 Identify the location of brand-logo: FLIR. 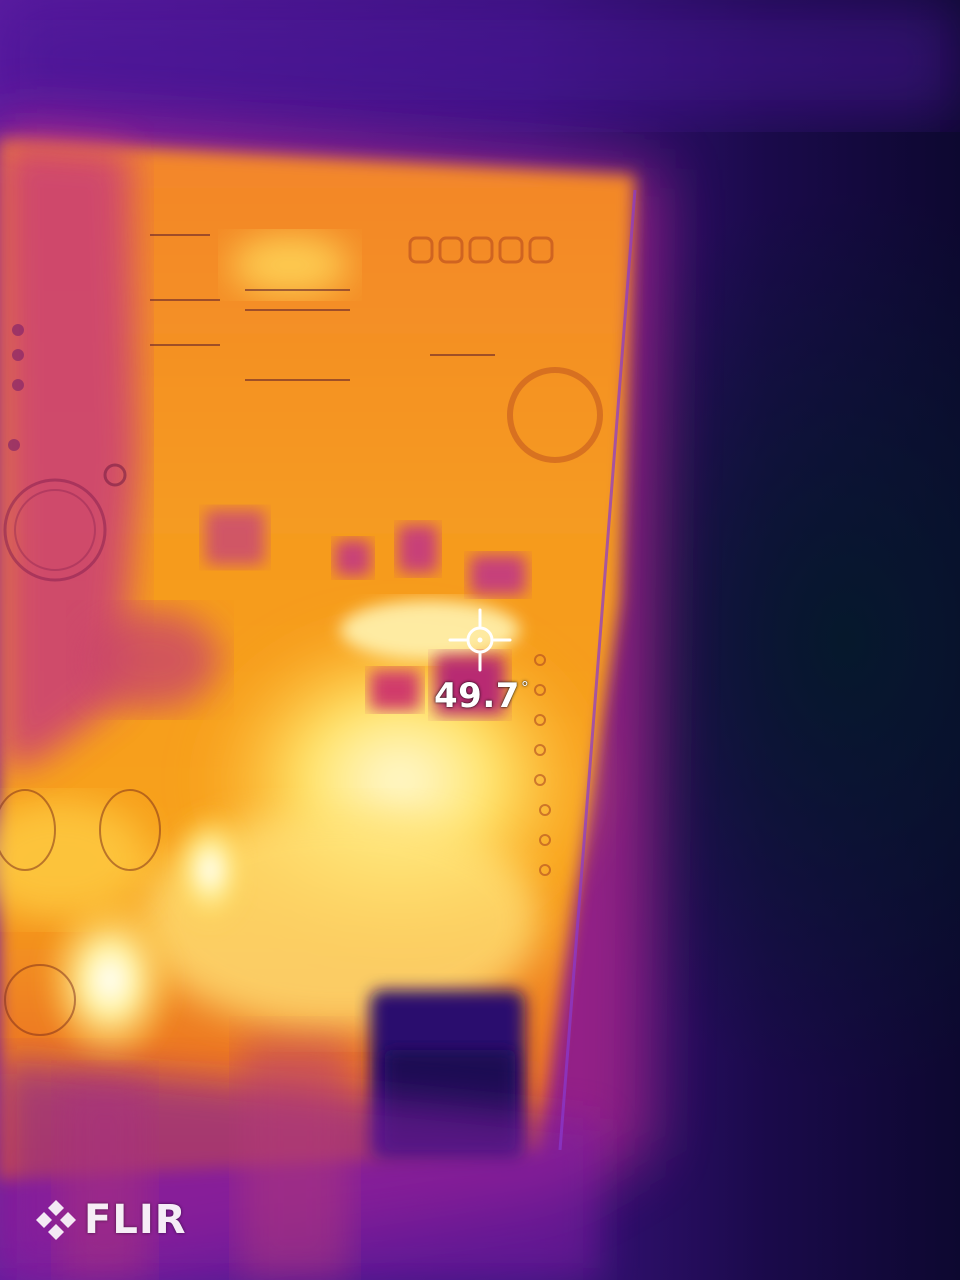
(110, 1220).